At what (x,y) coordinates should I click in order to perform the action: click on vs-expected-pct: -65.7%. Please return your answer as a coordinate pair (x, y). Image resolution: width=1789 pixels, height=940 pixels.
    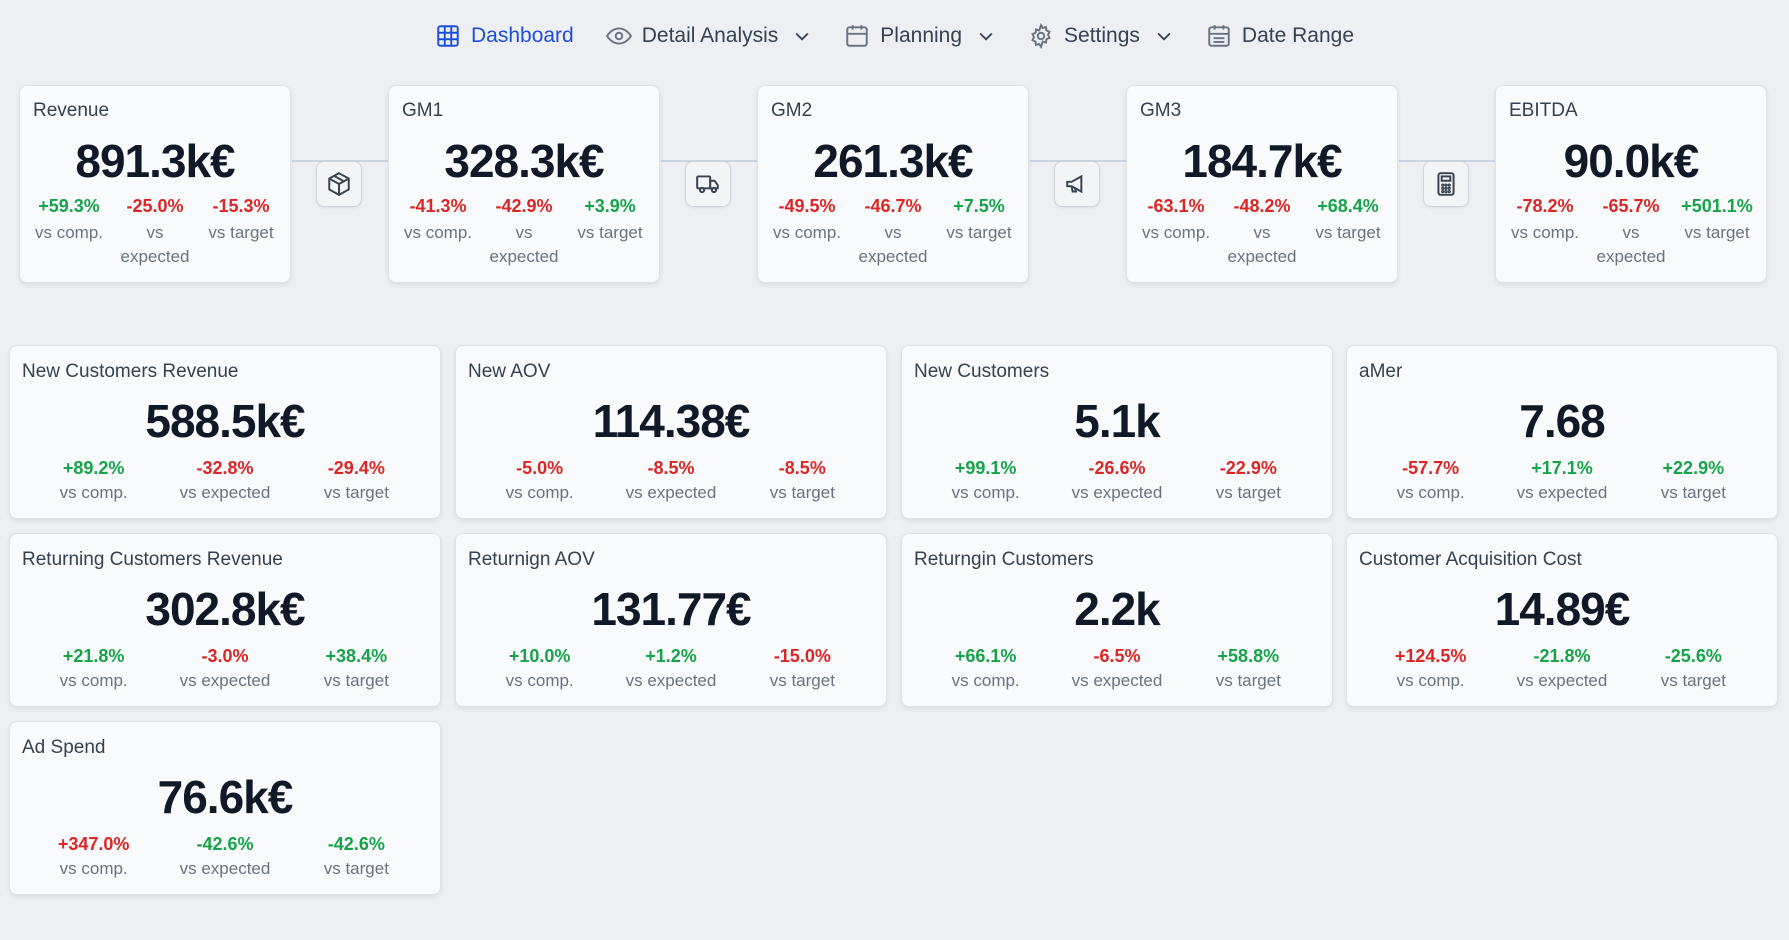
    Looking at the image, I should click on (1631, 206).